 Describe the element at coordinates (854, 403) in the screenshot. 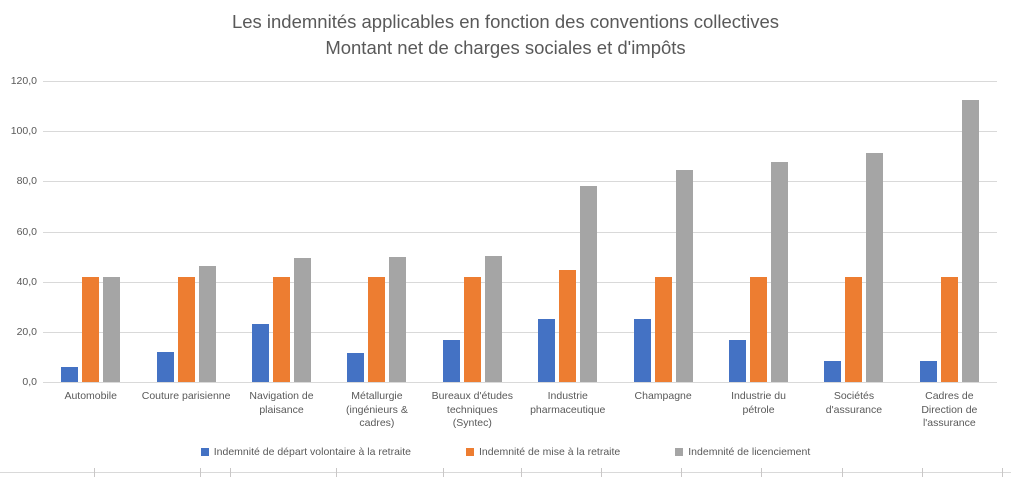

I see `x-axis-category-label: Sociétés d'assurance` at that location.